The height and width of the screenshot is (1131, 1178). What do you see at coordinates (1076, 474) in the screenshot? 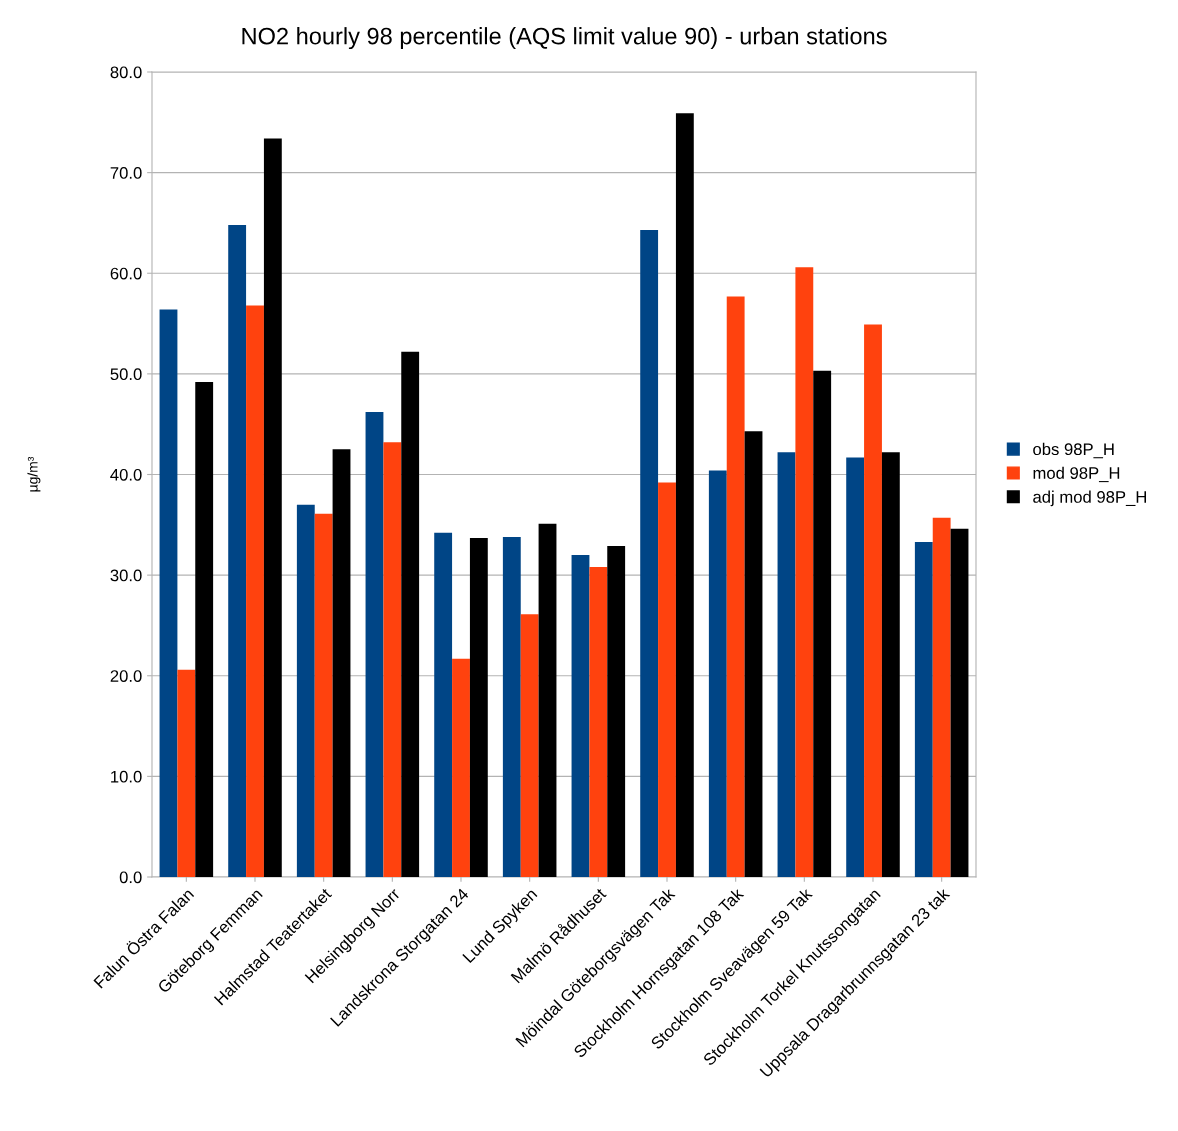
I see `legend-label: mod 98P_H` at bounding box center [1076, 474].